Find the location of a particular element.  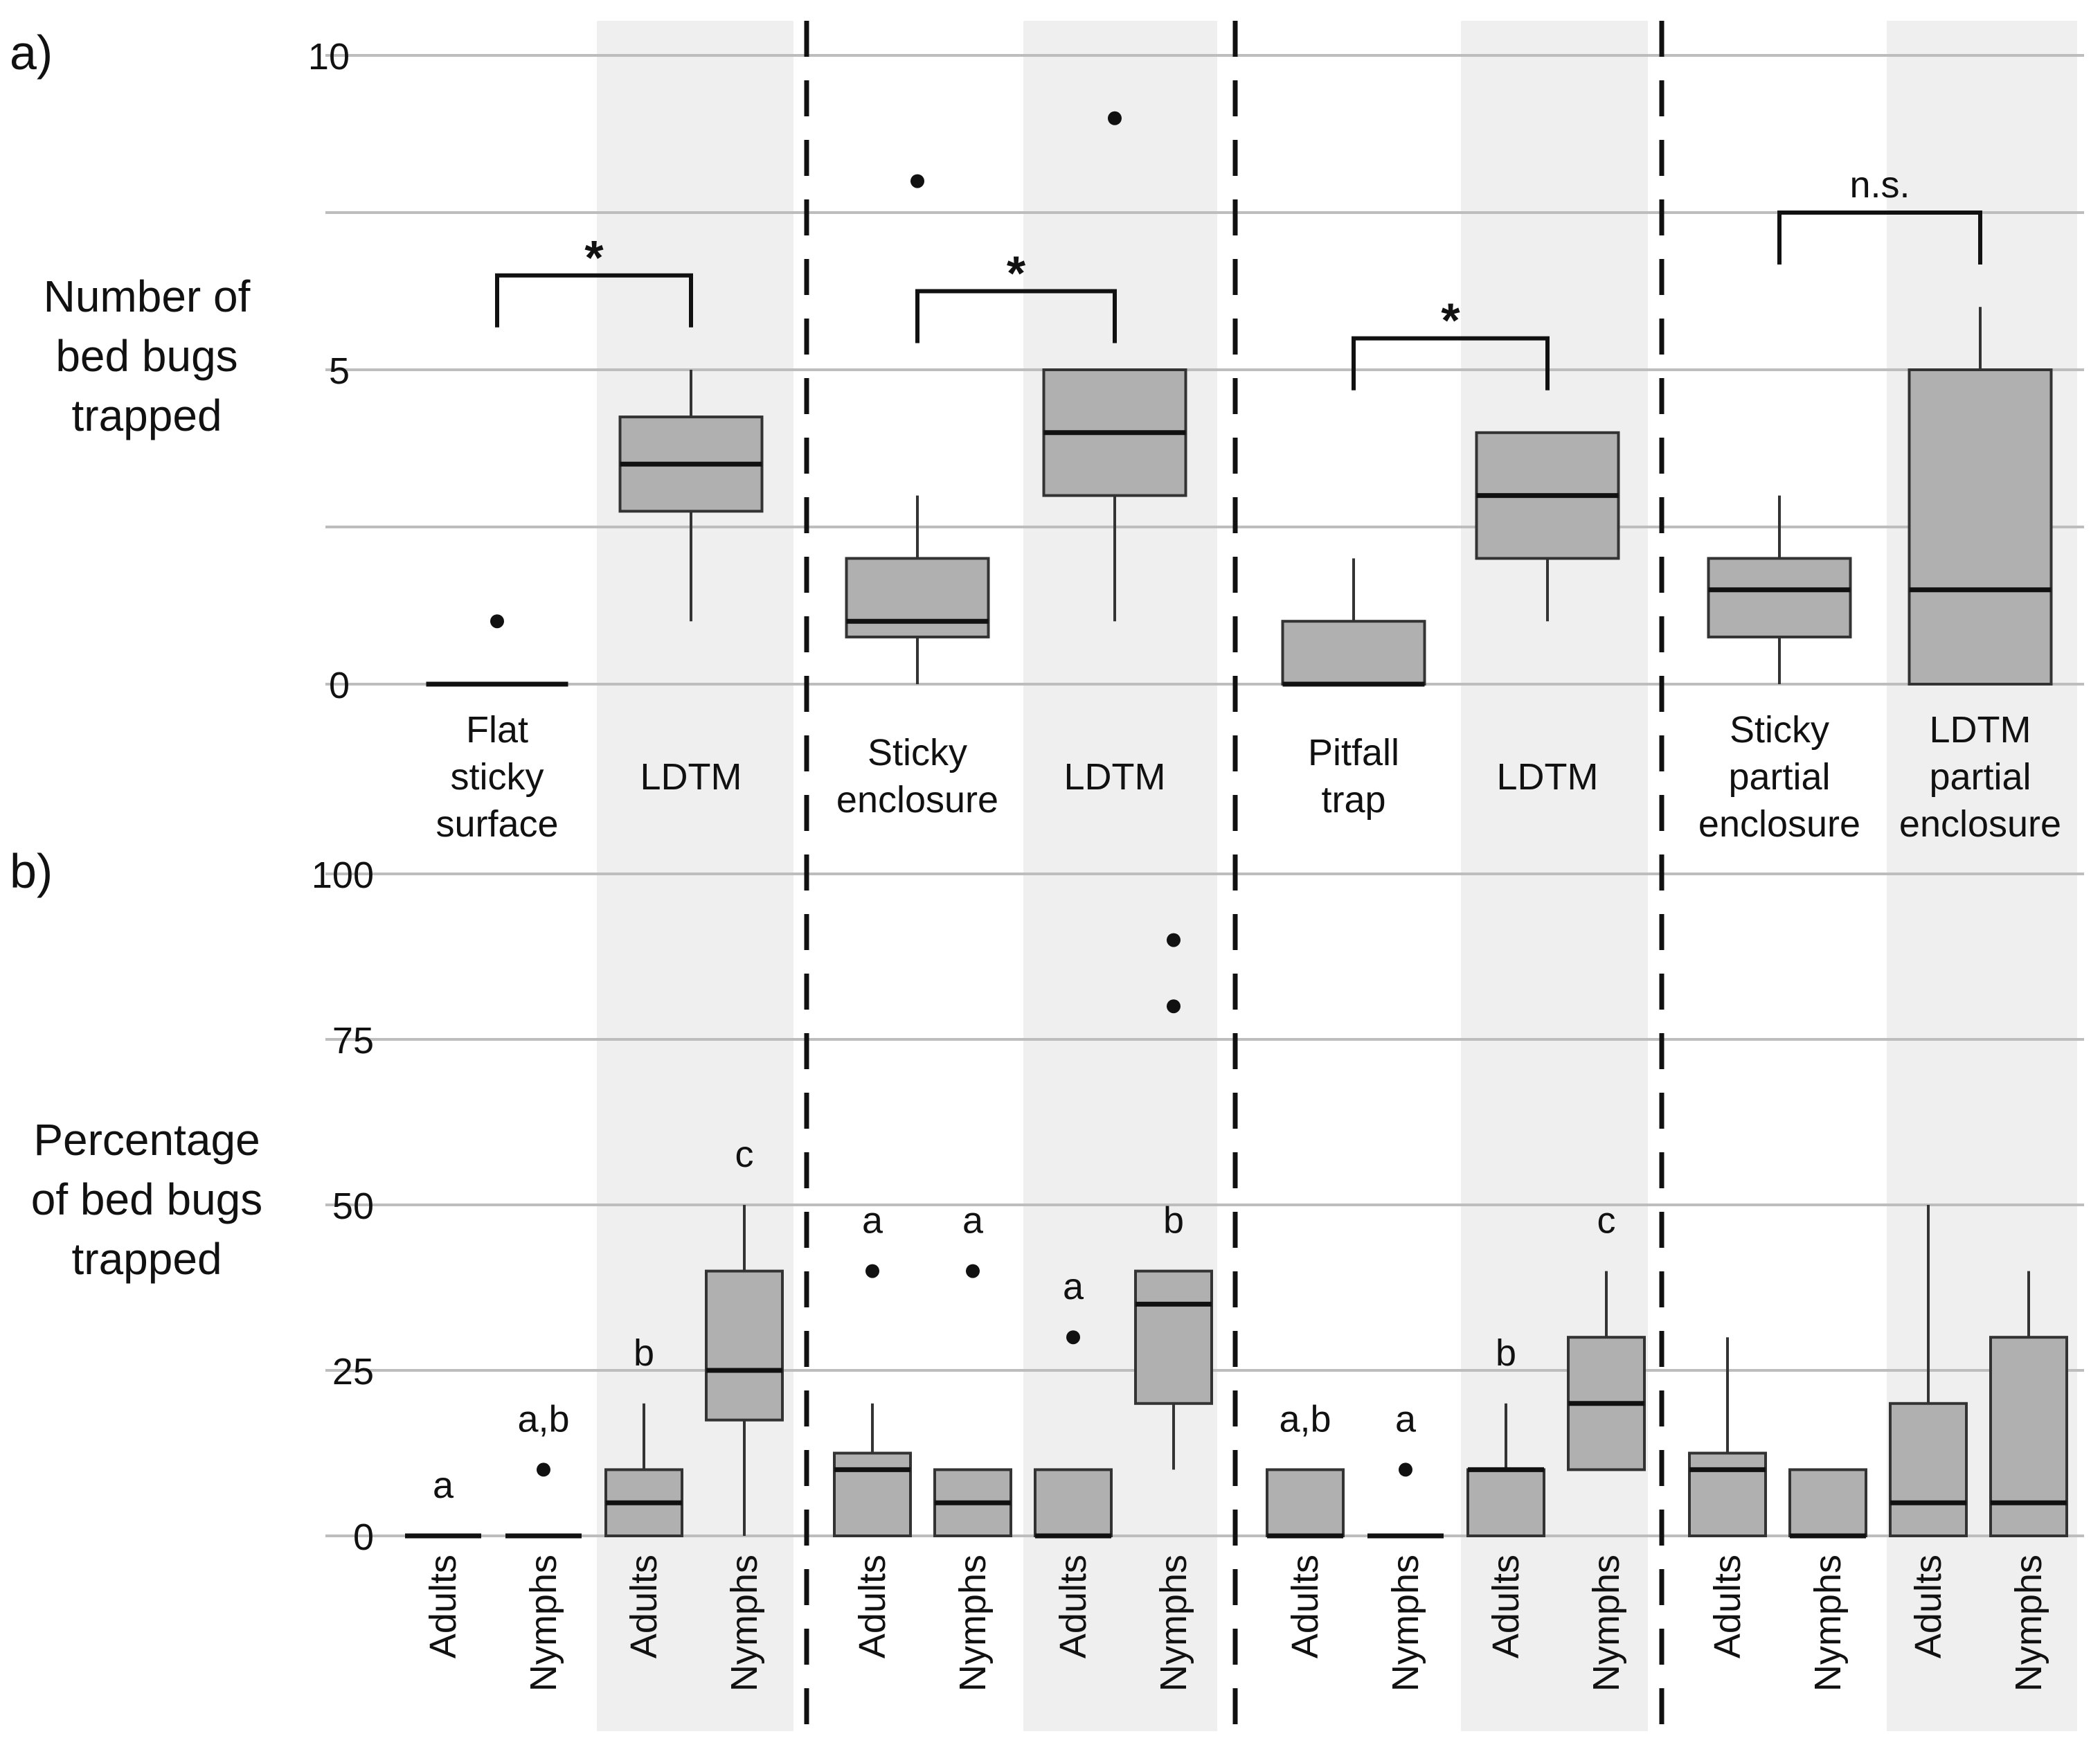

ytick-b: 50 is located at coordinates (353, 1206).